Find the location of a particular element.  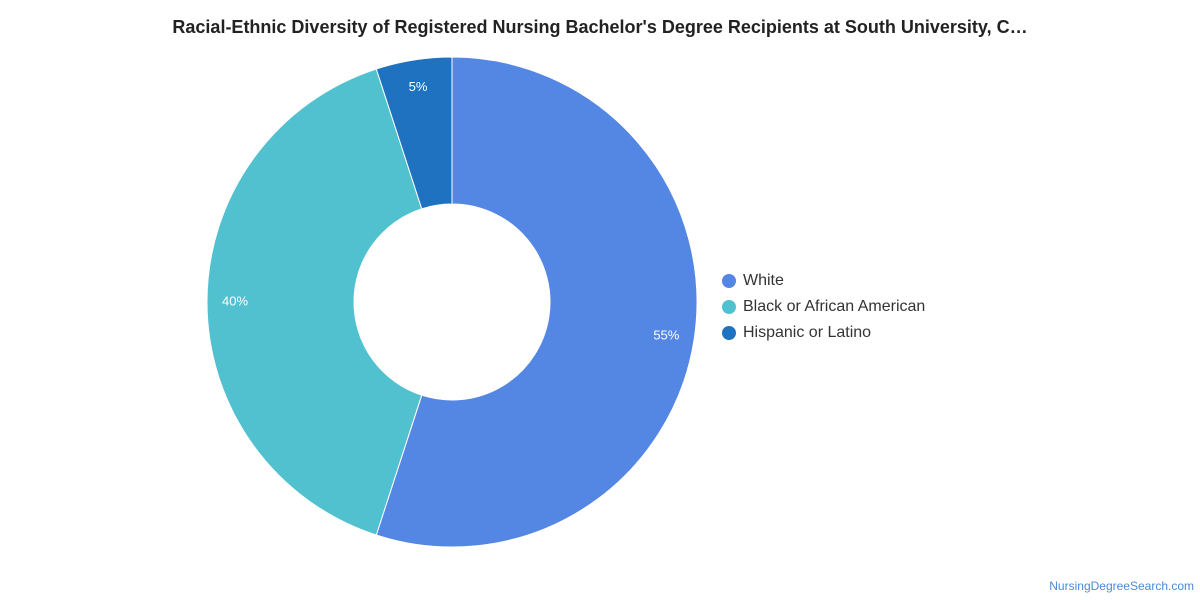

source-link: NursingDegreeSearch.com is located at coordinates (1121, 586).